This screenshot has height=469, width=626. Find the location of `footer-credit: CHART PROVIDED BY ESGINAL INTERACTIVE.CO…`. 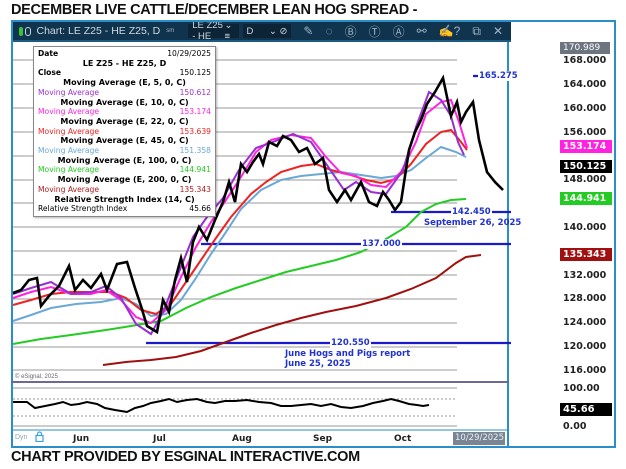

footer-credit: CHART PROVIDED BY ESGINAL INTERACTIVE.CO… is located at coordinates (185, 457).